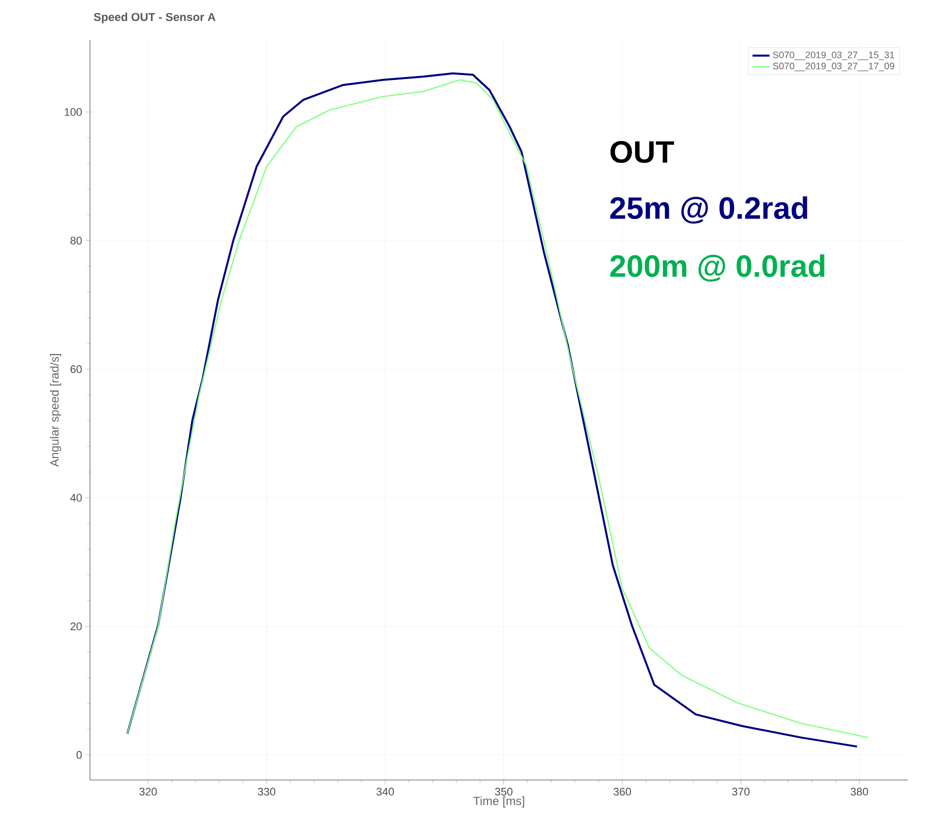 This screenshot has height=836, width=926. Describe the element at coordinates (741, 792) in the screenshot. I see `x-tick-label: 370` at that location.